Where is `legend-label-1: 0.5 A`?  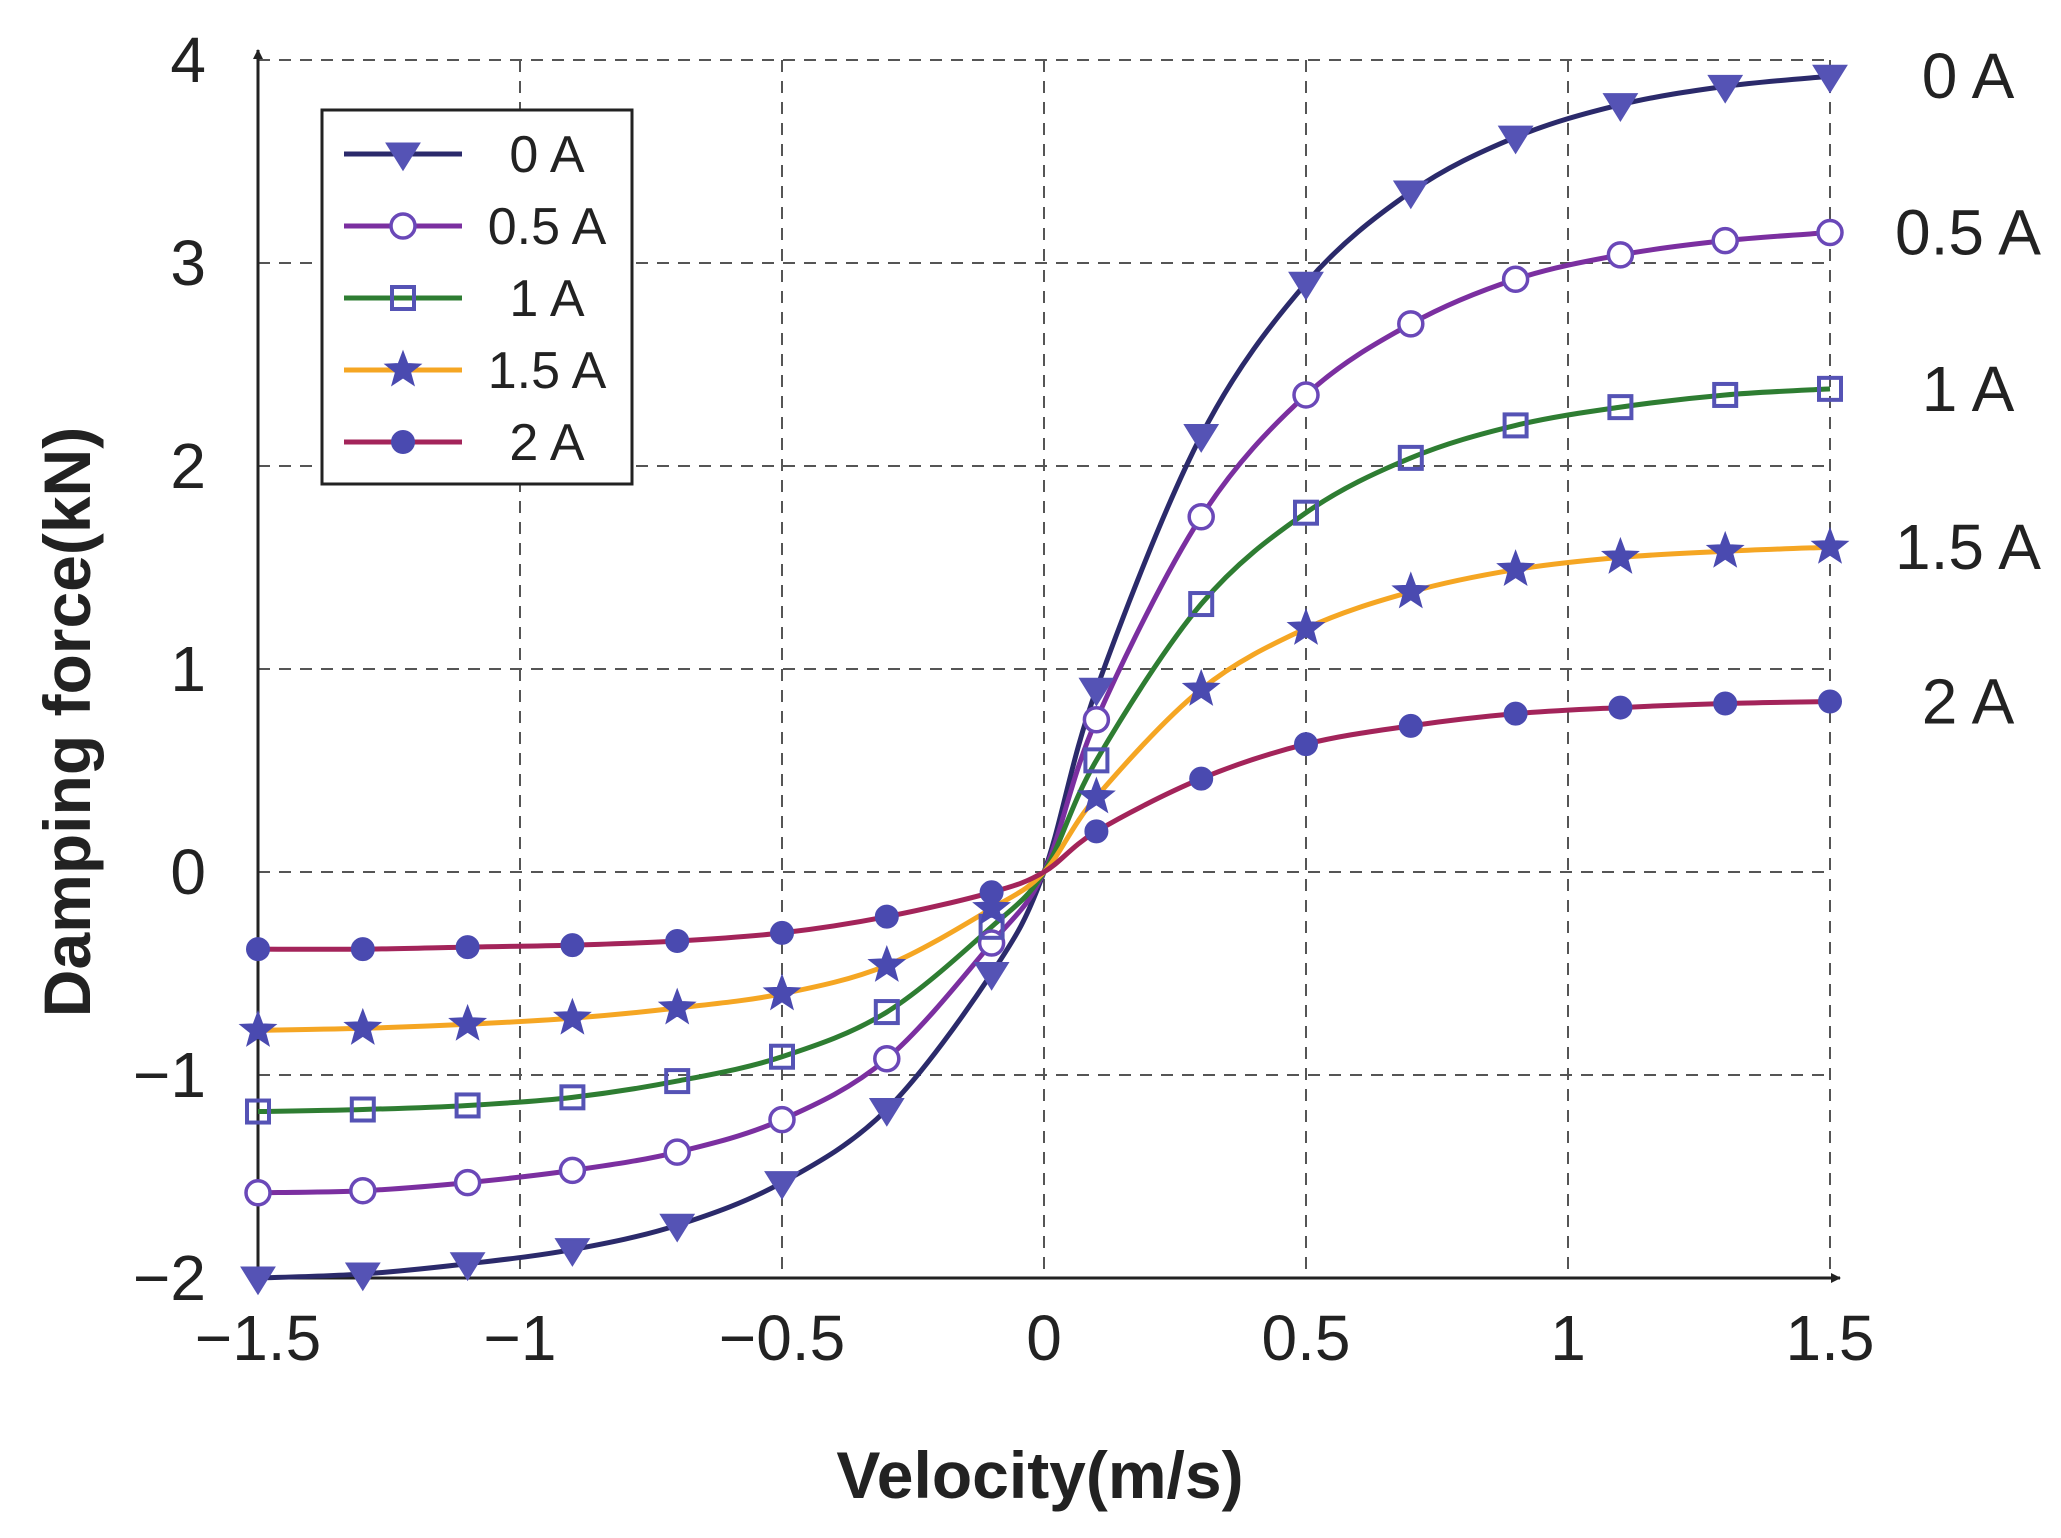 legend-label-1: 0.5 A is located at coordinates (547, 227).